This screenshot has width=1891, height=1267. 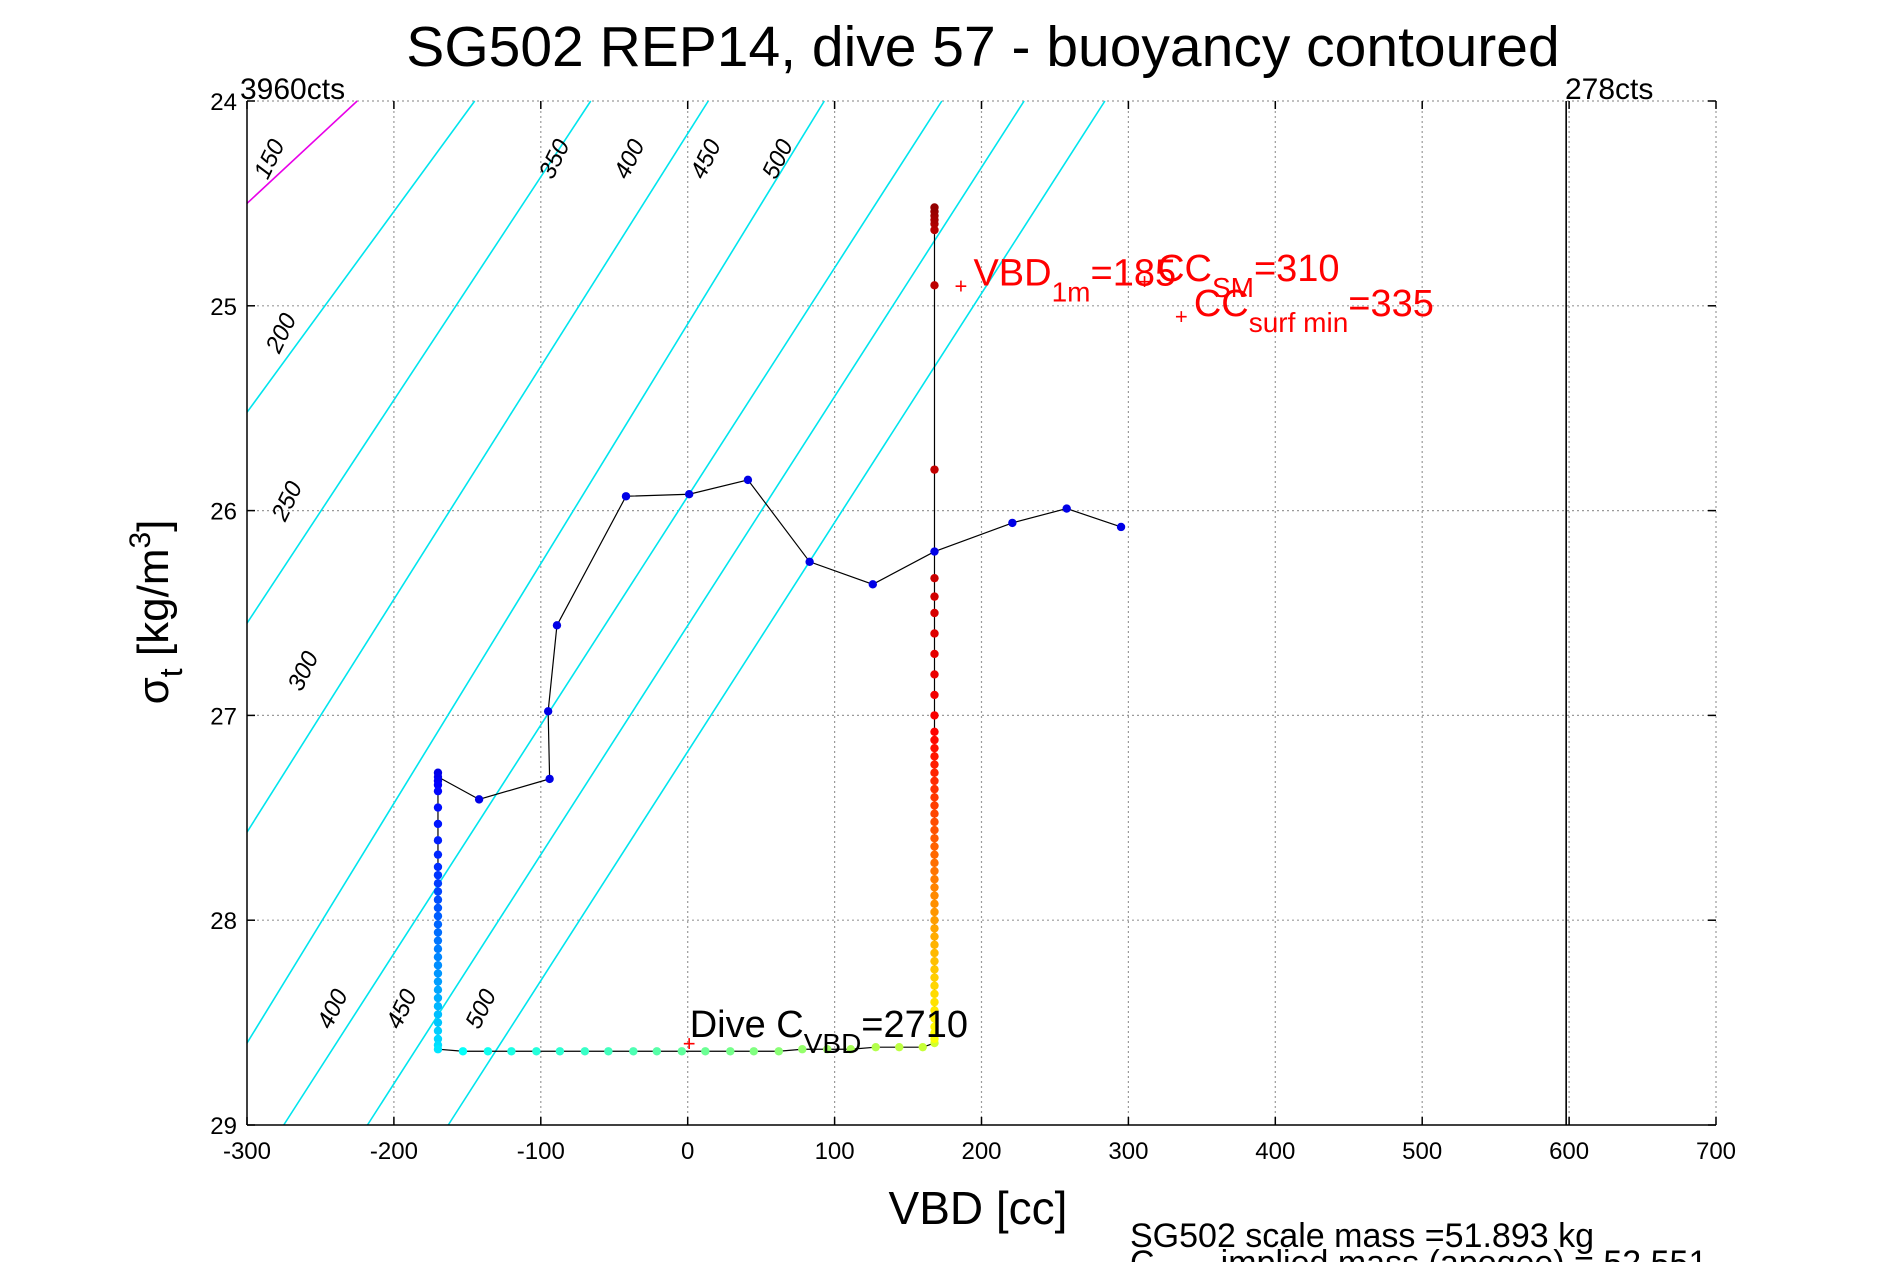 What do you see at coordinates (156, 612) in the screenshot?
I see `y-axis-label: σt [kg/m3]` at bounding box center [156, 612].